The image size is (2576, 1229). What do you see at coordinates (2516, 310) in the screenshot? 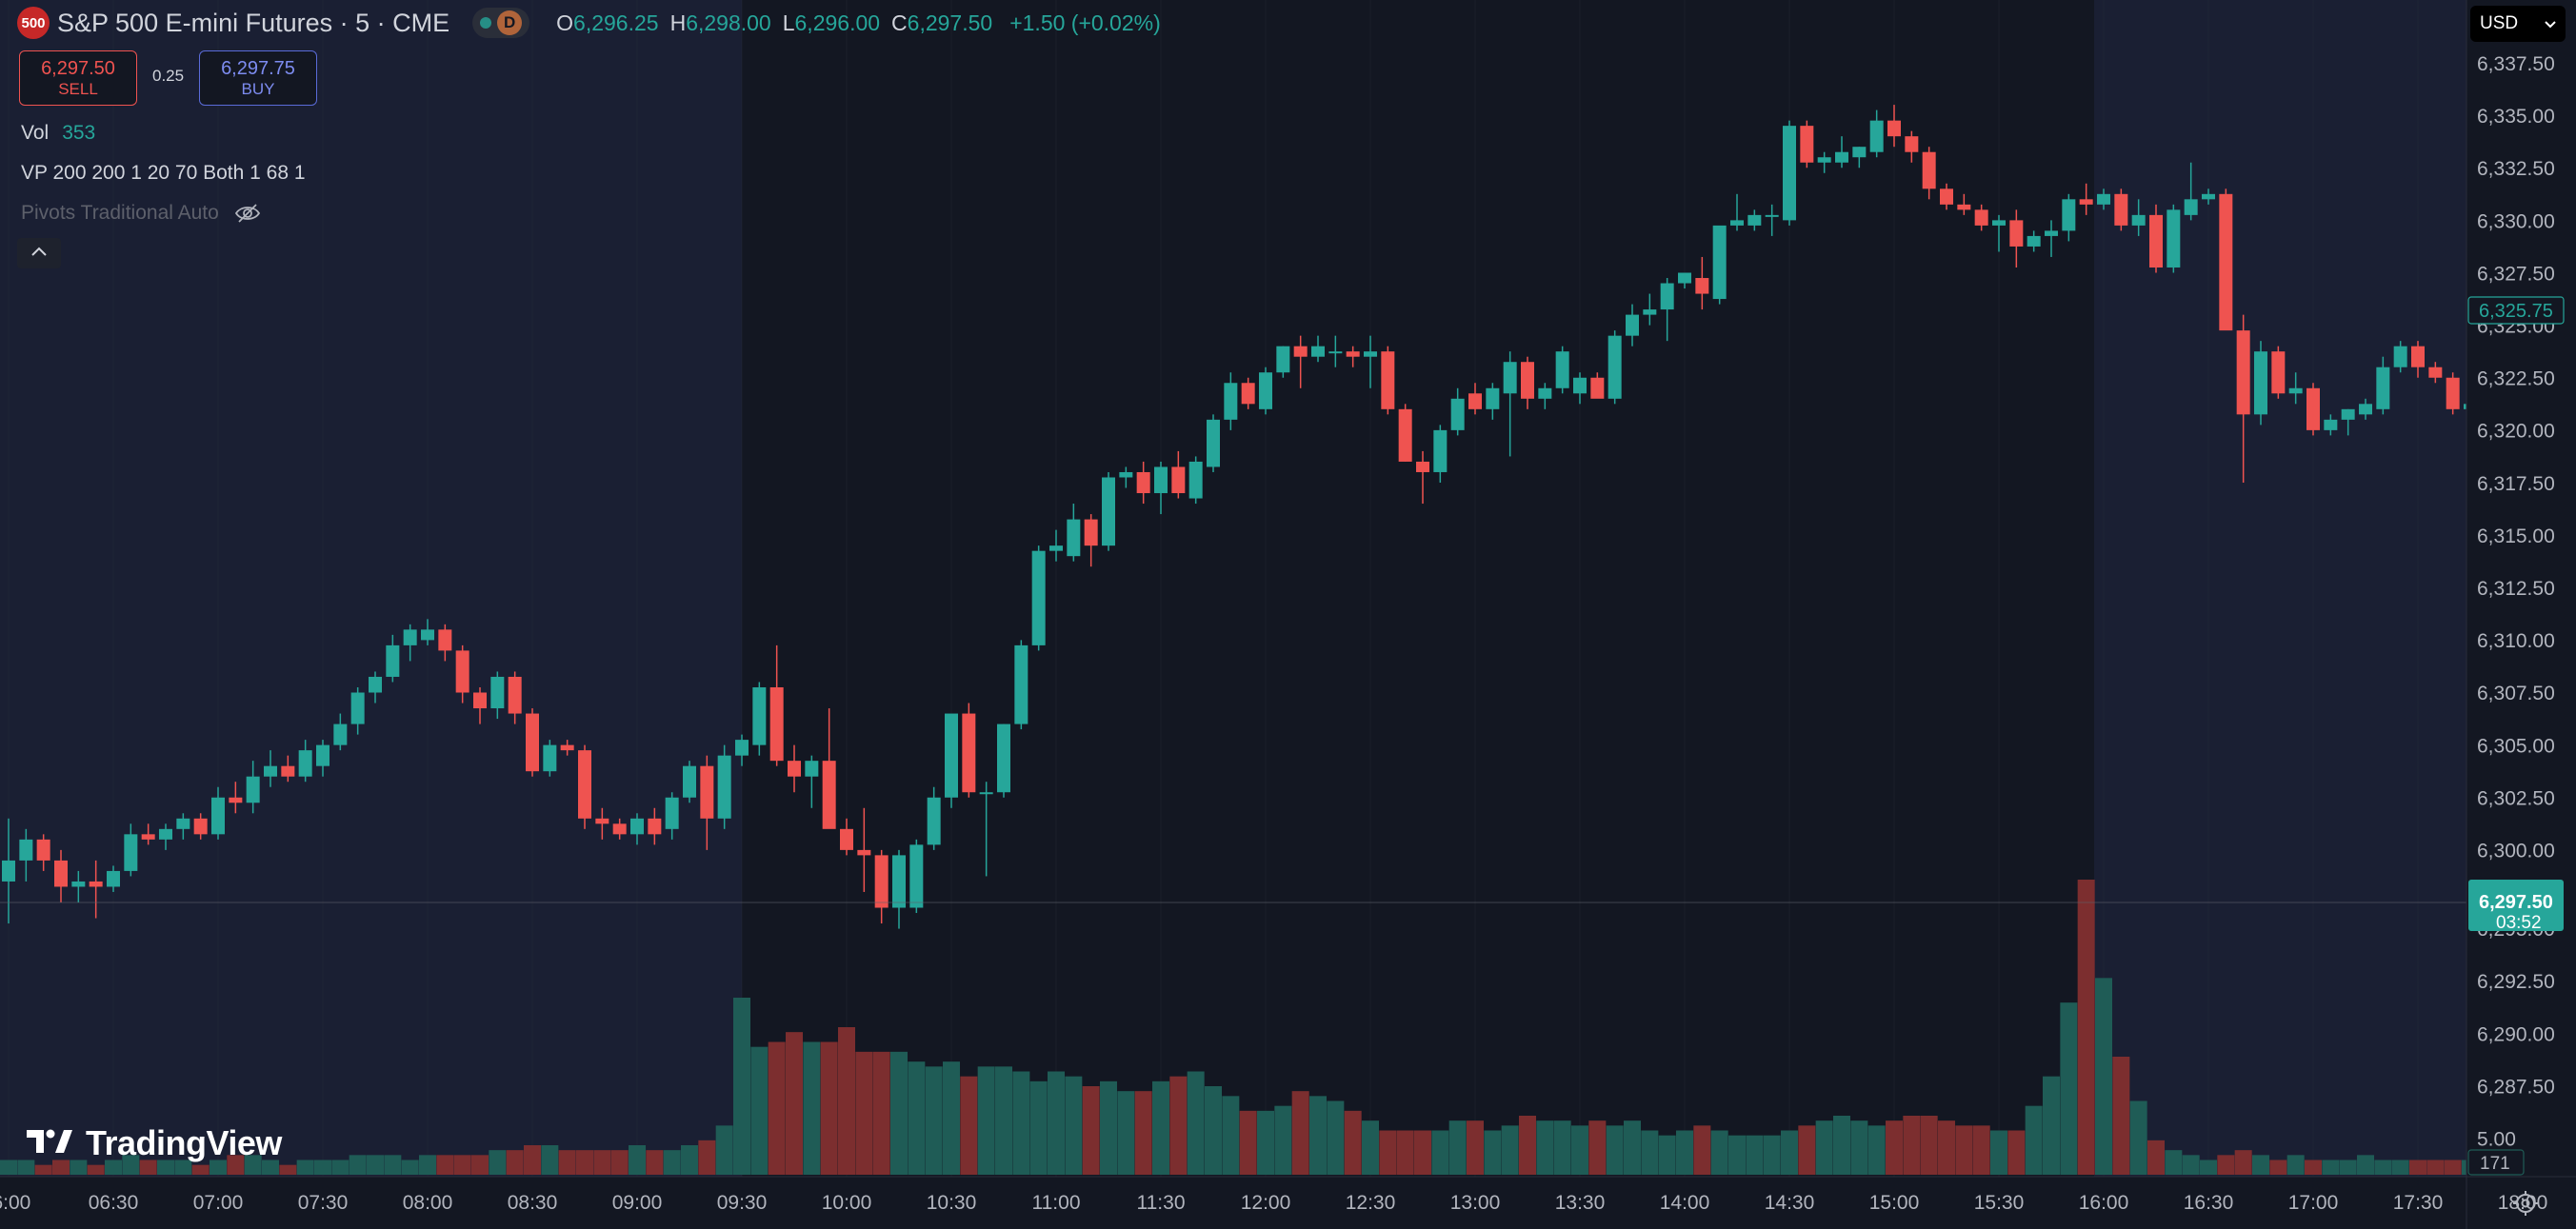
I see `price-marker-box` at bounding box center [2516, 310].